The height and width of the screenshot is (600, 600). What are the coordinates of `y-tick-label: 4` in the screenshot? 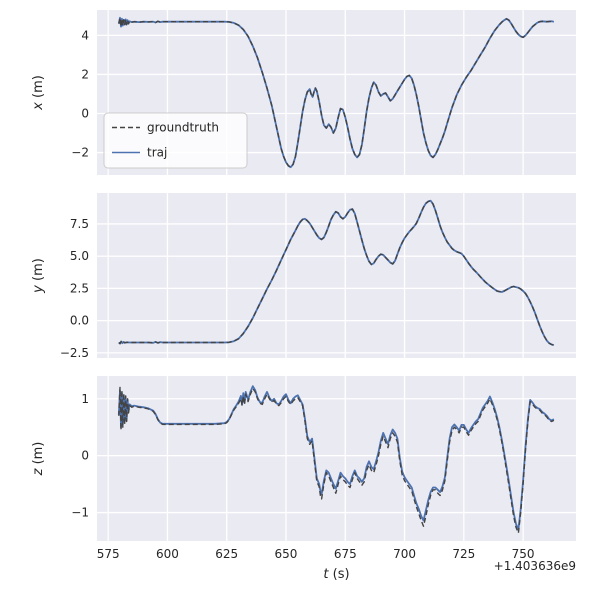 It's located at (85, 35).